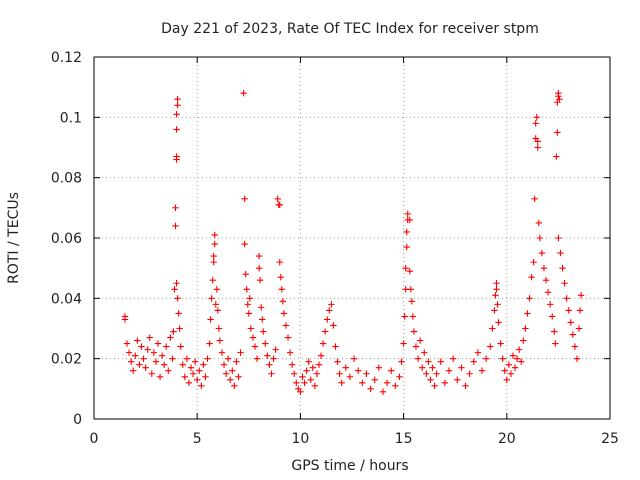 The width and height of the screenshot is (640, 480). Describe the element at coordinates (66, 299) in the screenshot. I see `y-tick-label: 0.04` at that location.